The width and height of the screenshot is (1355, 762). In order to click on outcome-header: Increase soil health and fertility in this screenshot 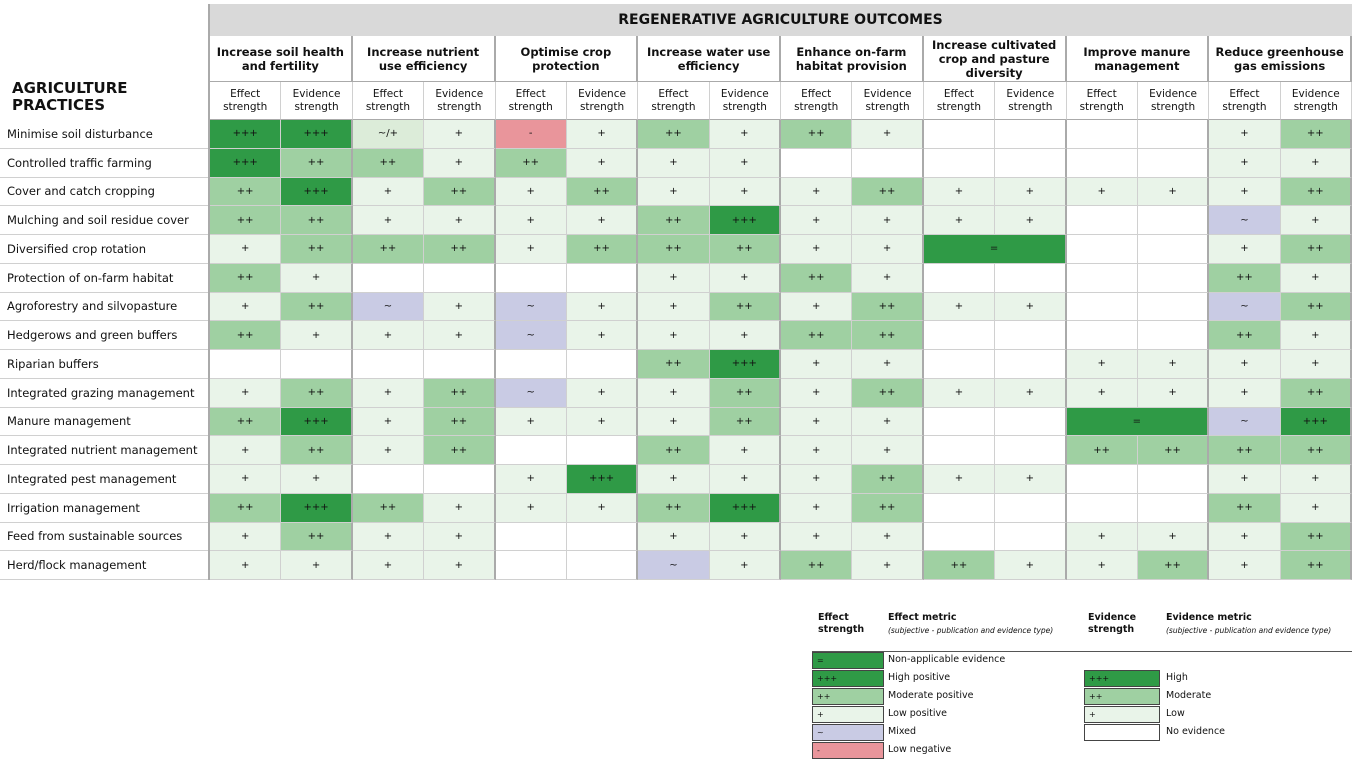, I will do `click(281, 59)`.